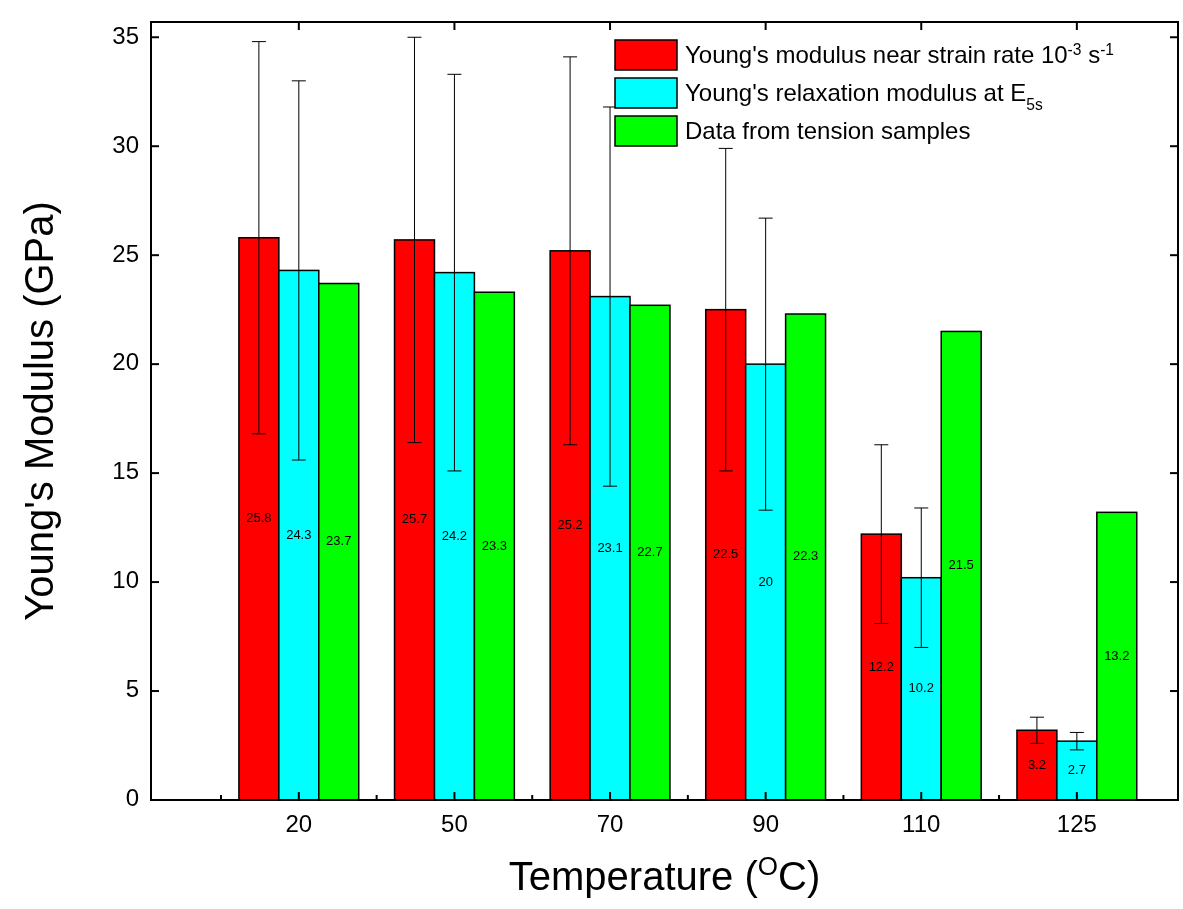 The width and height of the screenshot is (1183, 909). I want to click on y-tick-label: 20, so click(125, 362).